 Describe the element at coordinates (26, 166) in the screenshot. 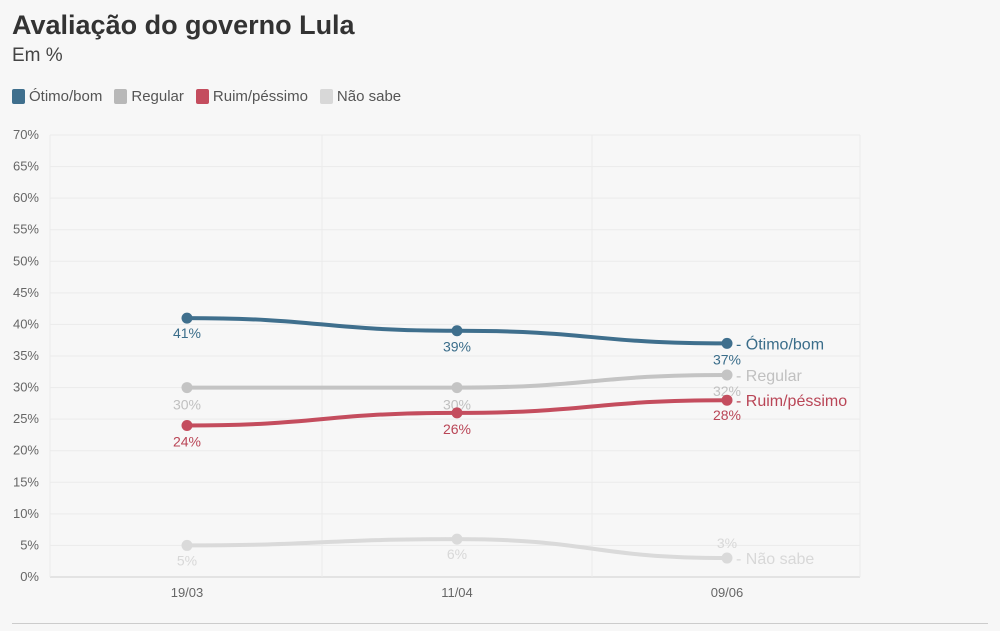

I see `y-tick-label: 65%` at that location.